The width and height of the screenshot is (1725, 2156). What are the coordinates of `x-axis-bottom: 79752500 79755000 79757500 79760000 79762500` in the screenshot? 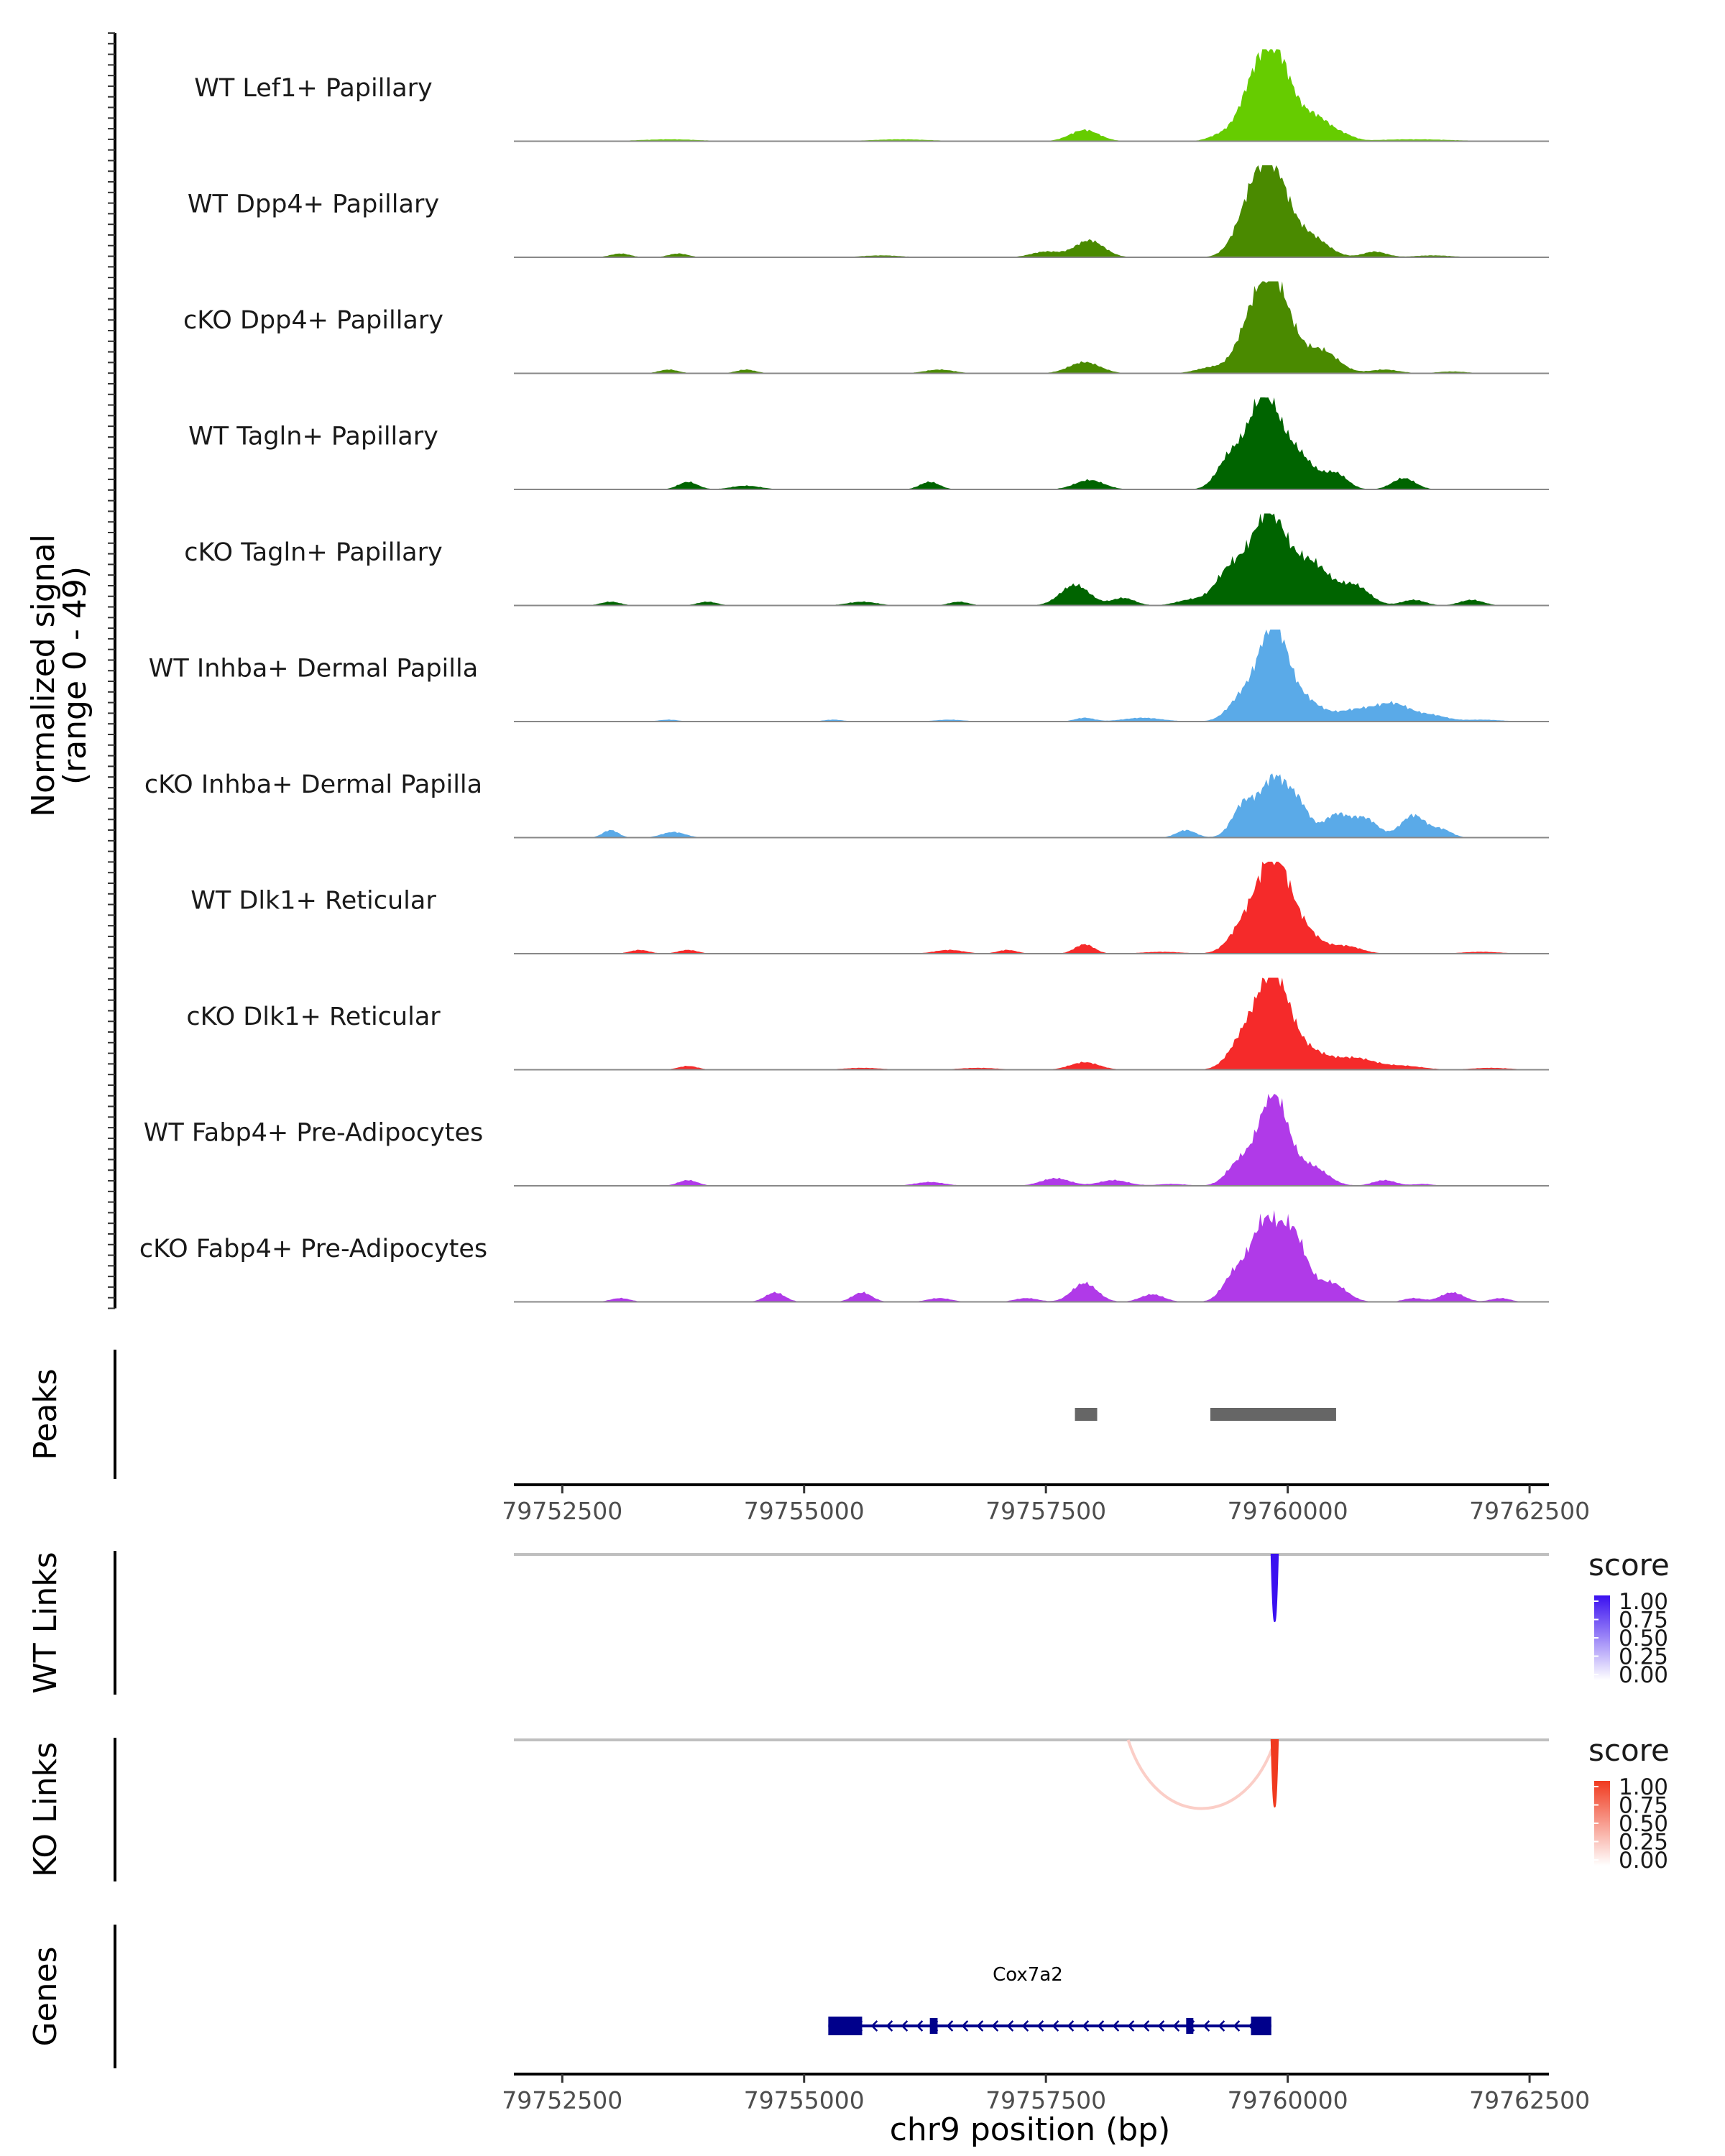 It's located at (1046, 2093).